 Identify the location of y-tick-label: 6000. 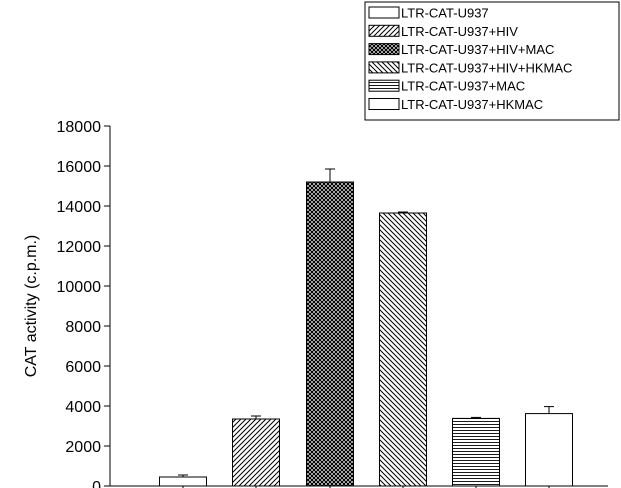
(83, 367).